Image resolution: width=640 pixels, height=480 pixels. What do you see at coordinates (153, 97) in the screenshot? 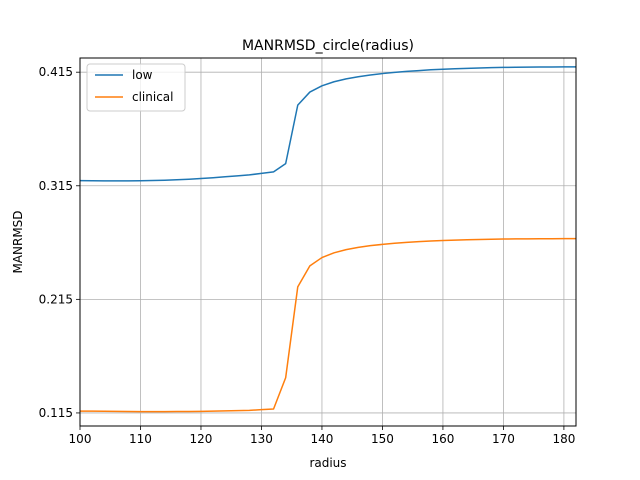
I see `legend-label-clinical: clinical` at bounding box center [153, 97].